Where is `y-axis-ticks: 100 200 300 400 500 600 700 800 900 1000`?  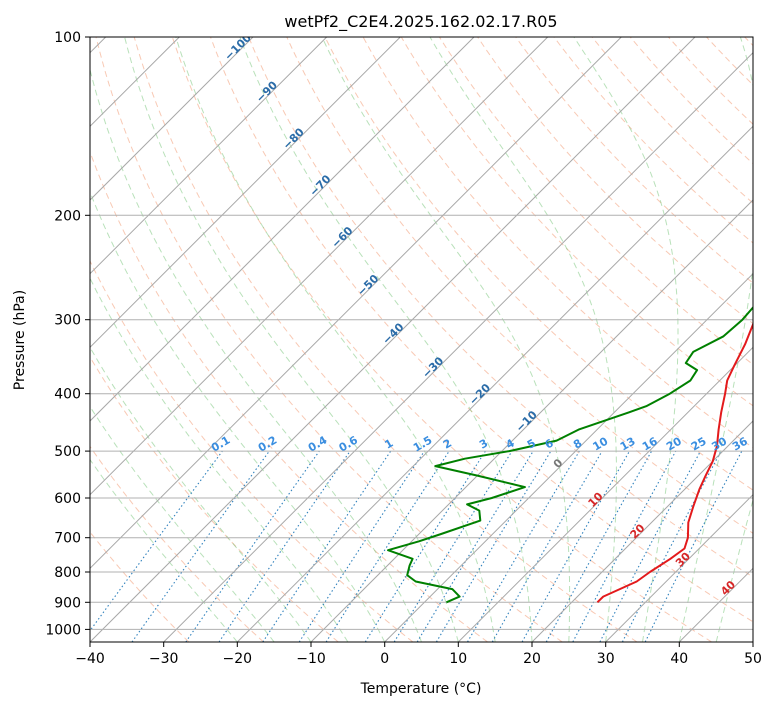 y-axis-ticks: 100 200 300 400 500 600 700 800 900 1000 is located at coordinates (67, 334).